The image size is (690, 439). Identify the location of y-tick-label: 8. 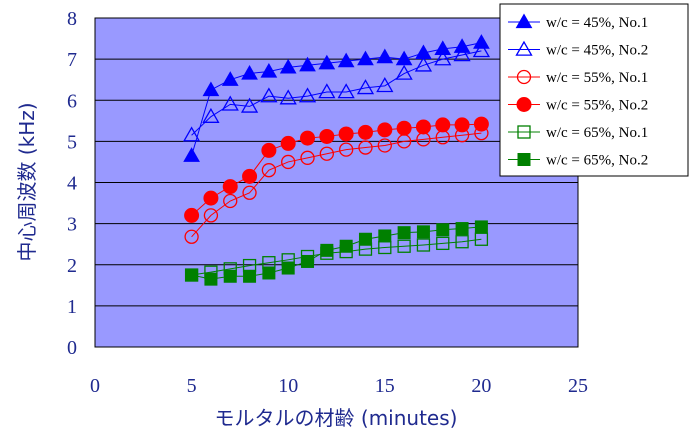
(72, 19).